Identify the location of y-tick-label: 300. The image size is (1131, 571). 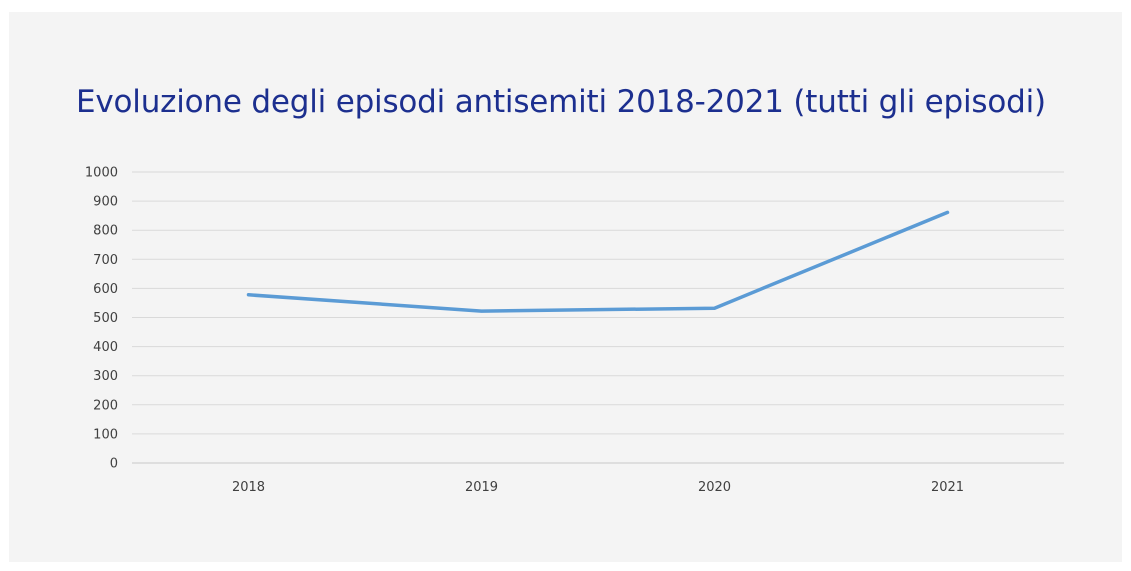
(105, 376).